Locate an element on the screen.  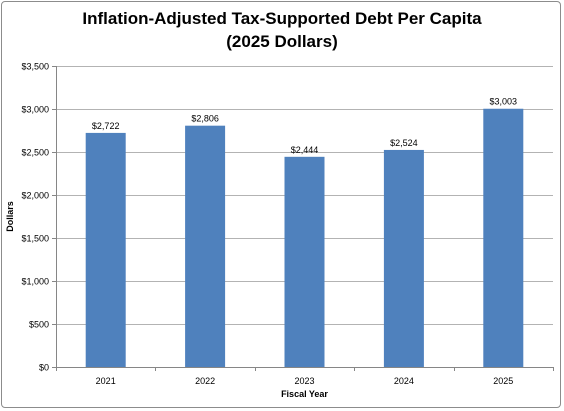
x-tick-label: 2025 is located at coordinates (503, 381).